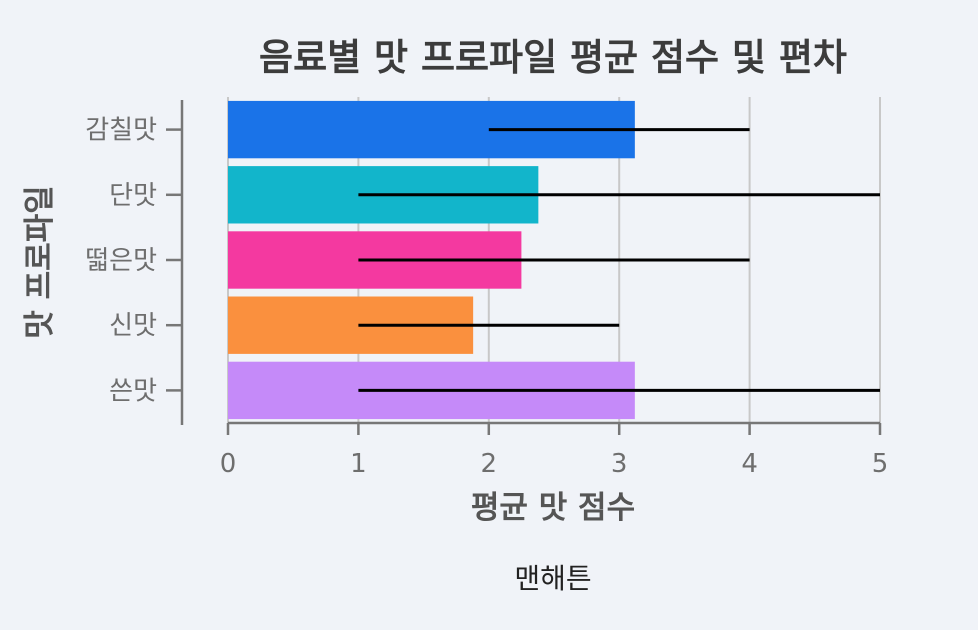 This screenshot has width=978, height=630. I want to click on x-tick-label: 2, so click(489, 464).